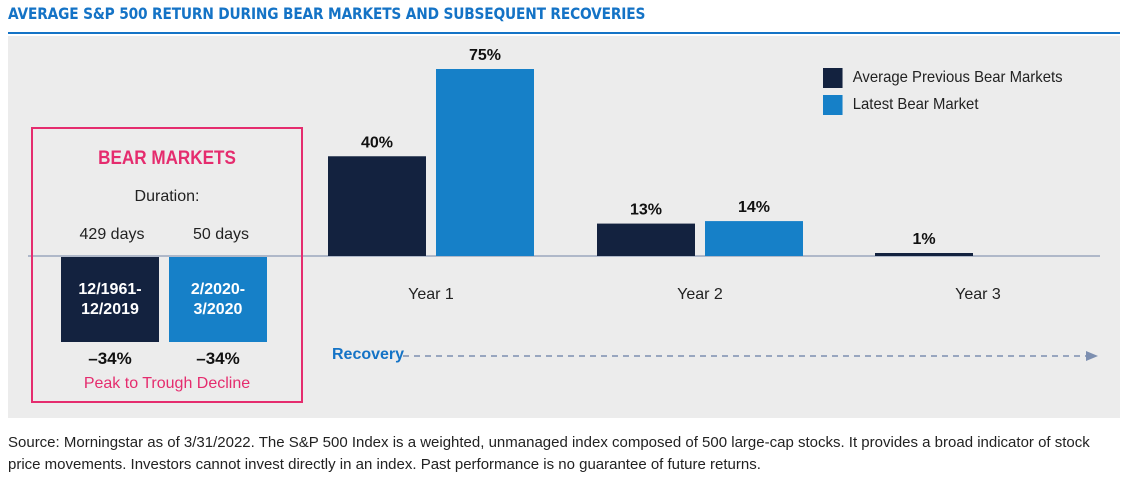 The width and height of the screenshot is (1128, 478). Describe the element at coordinates (218, 289) in the screenshot. I see `period-start: 2/2020-` at that location.